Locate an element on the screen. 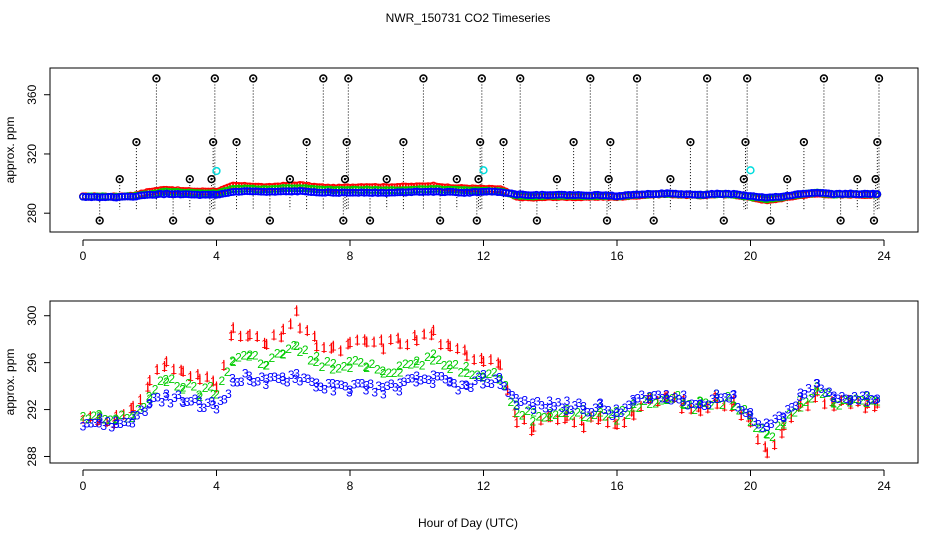 This screenshot has height=540, width=936. bottom-x-tick-label: 4 is located at coordinates (216, 486).